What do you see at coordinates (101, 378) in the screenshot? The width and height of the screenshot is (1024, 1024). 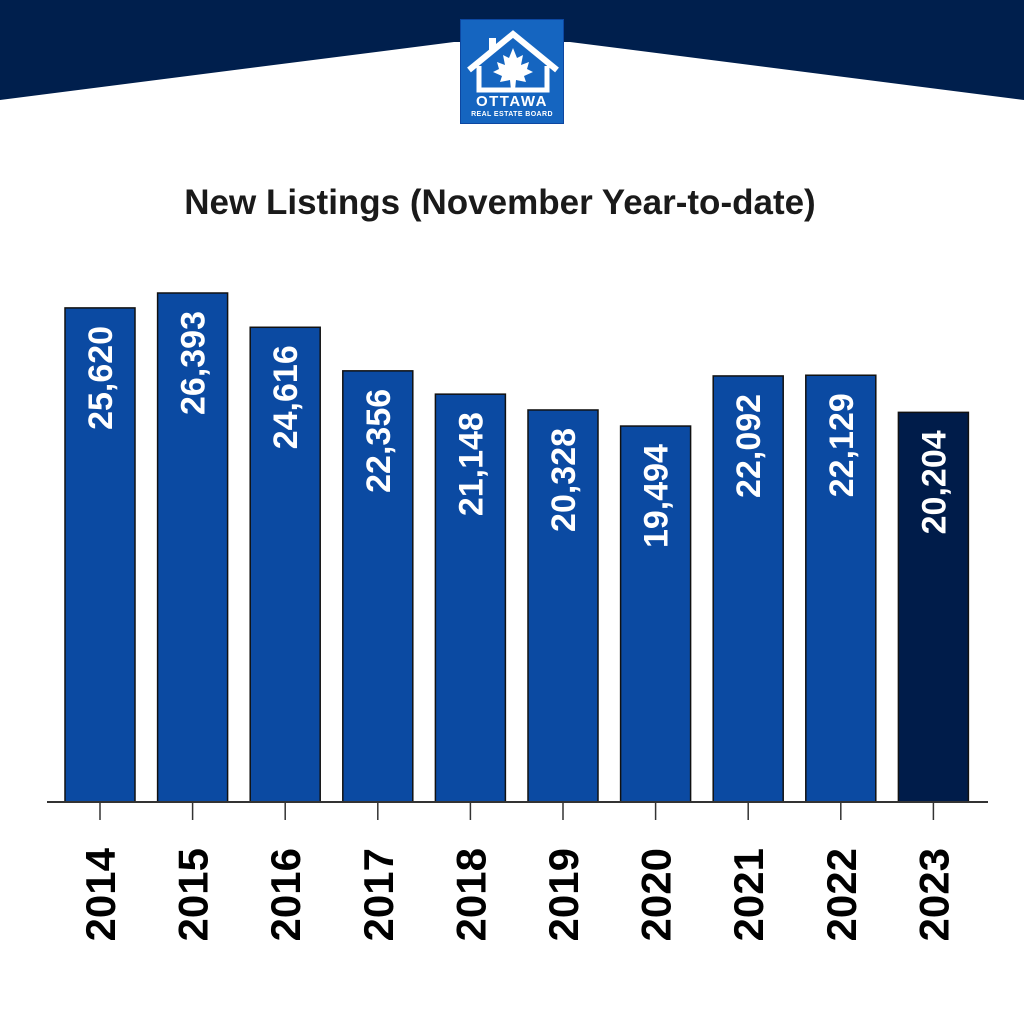 I see `bar-value-label-2014: 25,620` at bounding box center [101, 378].